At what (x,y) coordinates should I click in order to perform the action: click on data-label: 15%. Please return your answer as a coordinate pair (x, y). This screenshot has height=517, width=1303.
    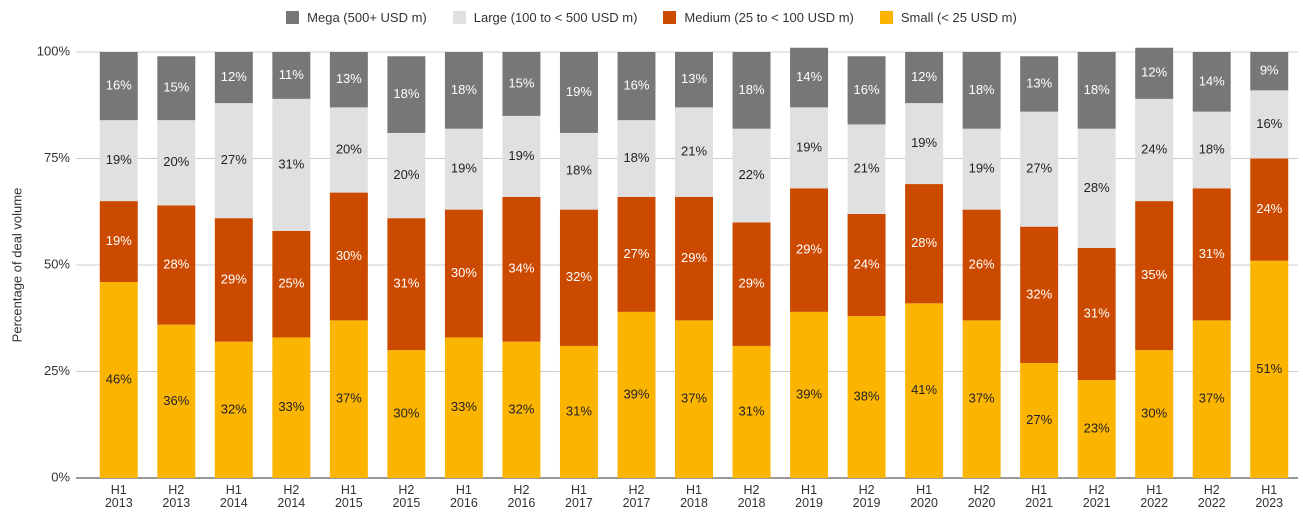
    Looking at the image, I should click on (521, 82).